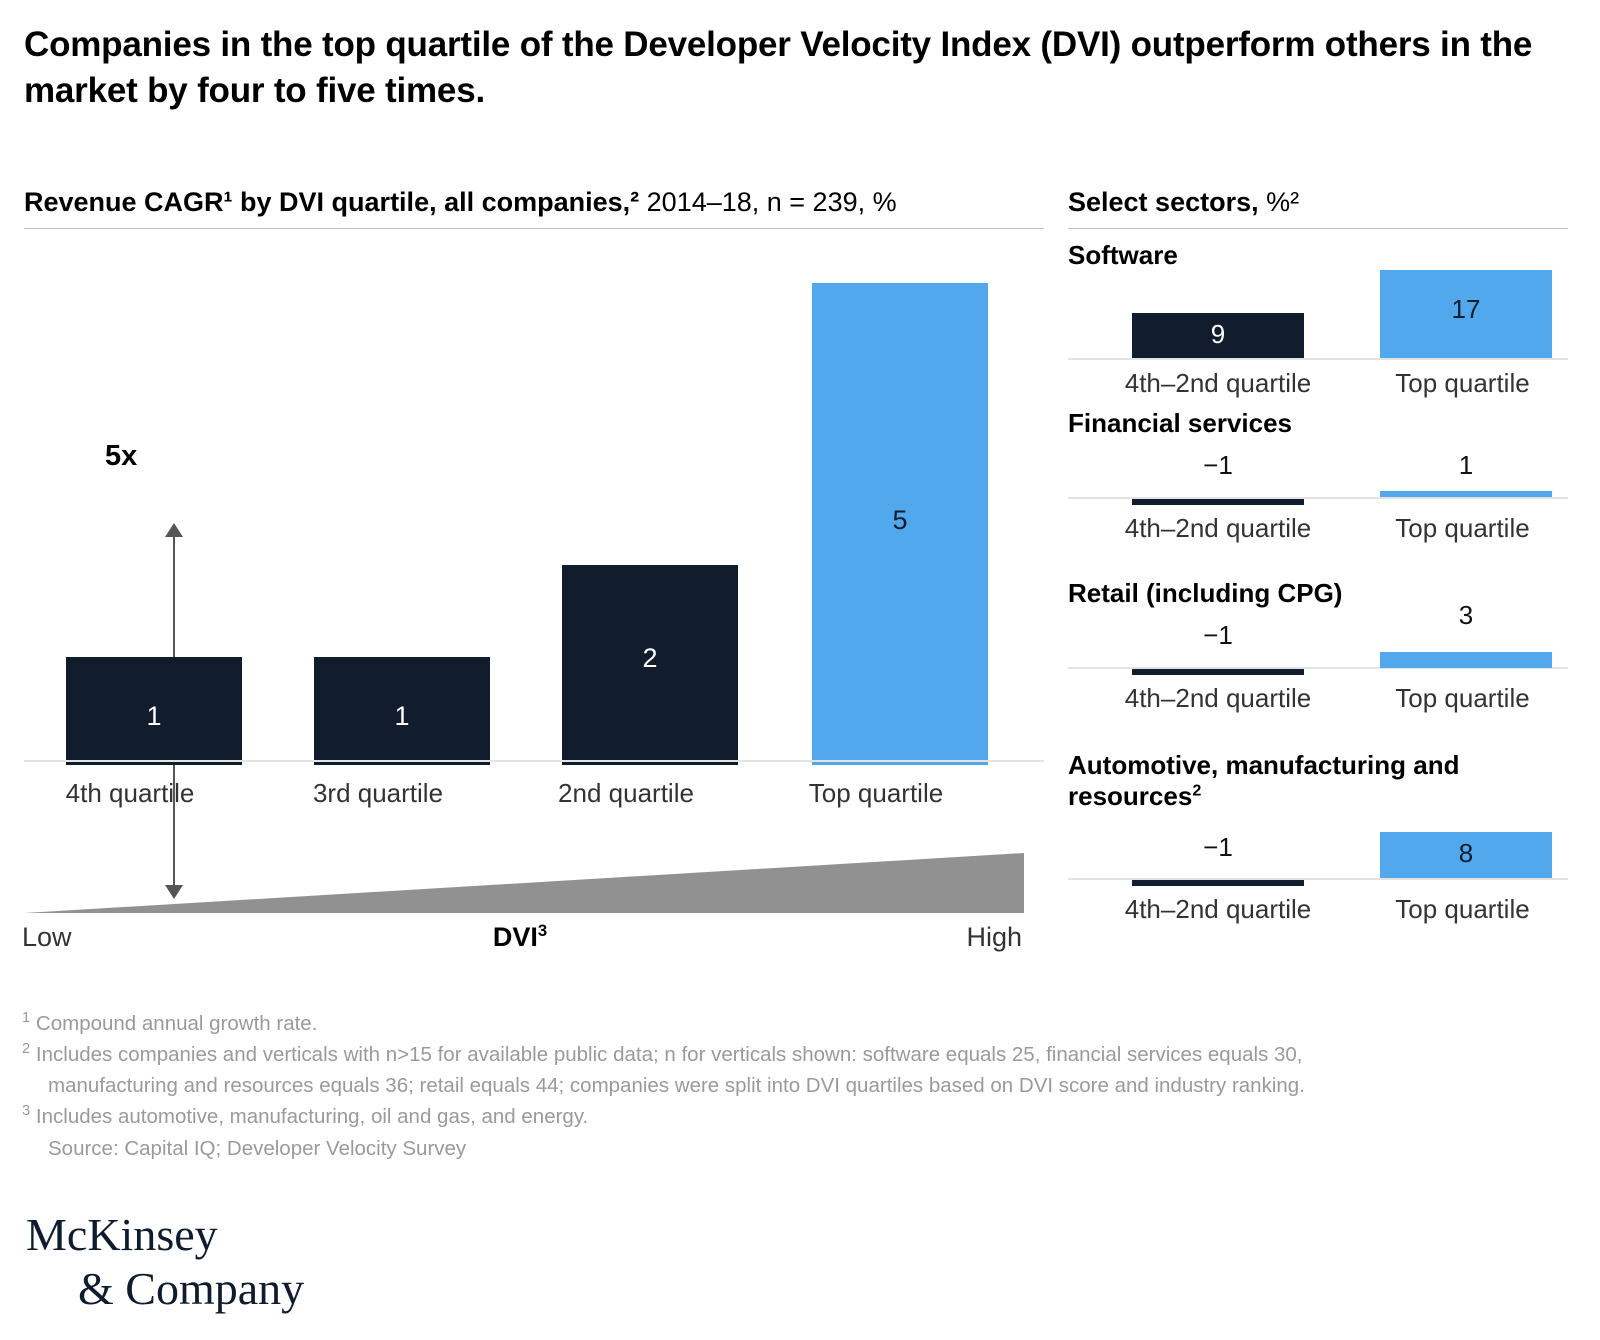  Describe the element at coordinates (772, 1023) in the screenshot. I see `footnote-1: 1 Compound annual growth rate.` at that location.